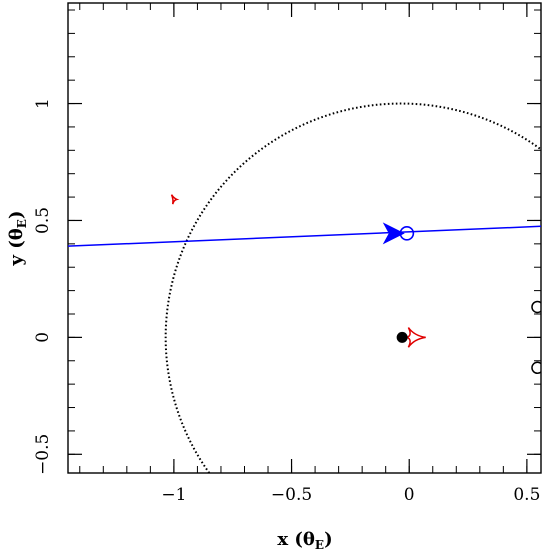 Image resolution: width=545 pixels, height=555 pixels. I want to click on x-tick-label: 0.5, so click(526, 495).